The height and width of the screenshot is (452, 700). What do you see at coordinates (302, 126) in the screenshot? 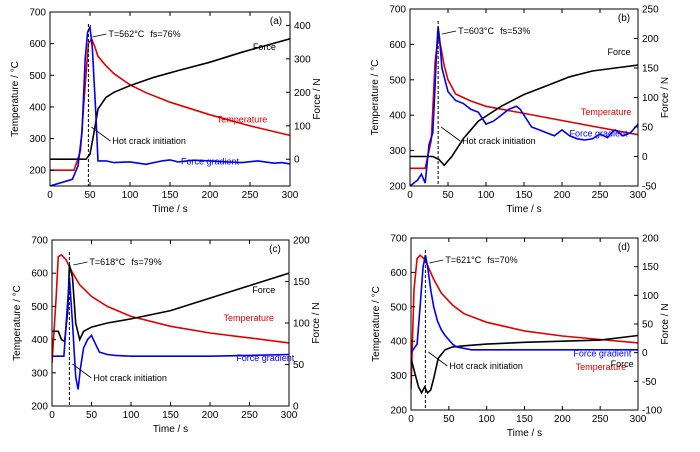
I see `y2-tick-label: 100` at bounding box center [302, 126].